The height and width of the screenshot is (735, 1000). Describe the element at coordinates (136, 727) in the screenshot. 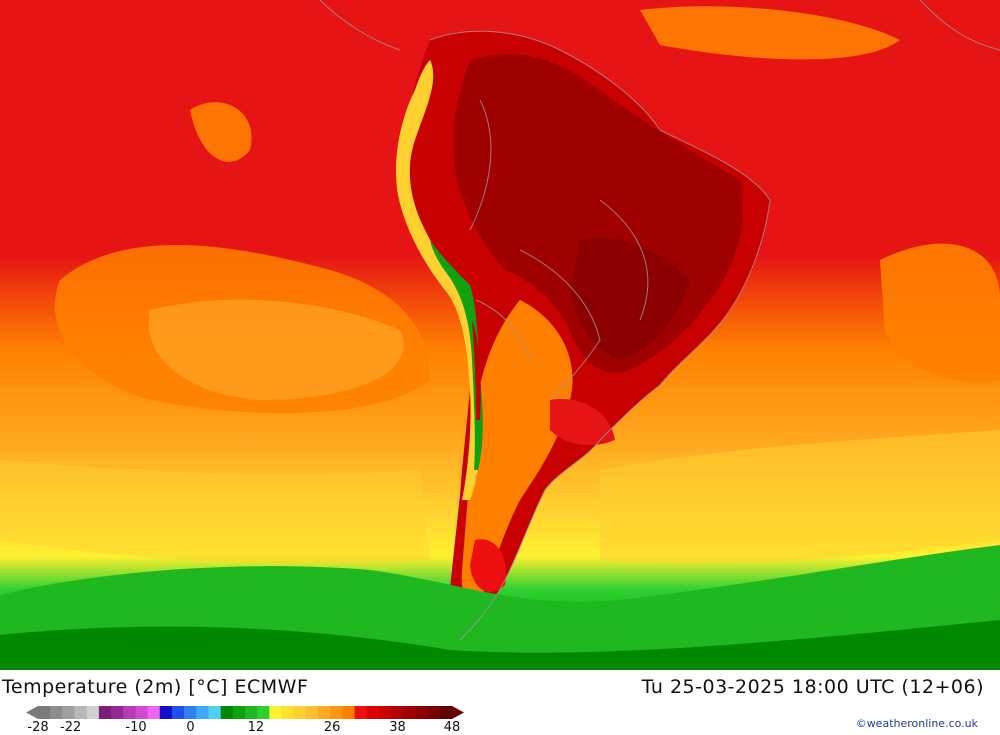

I see `scale-tick-label: -10` at that location.